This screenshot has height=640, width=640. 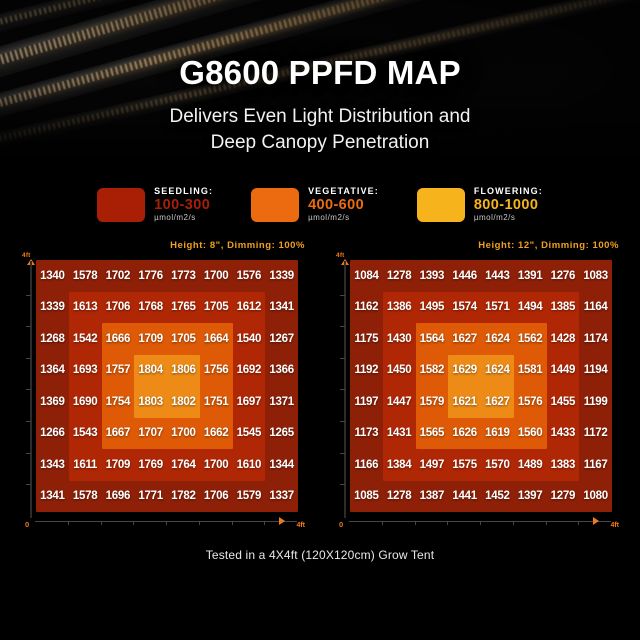 I want to click on ppfd-cell: 1449, so click(x=563, y=370).